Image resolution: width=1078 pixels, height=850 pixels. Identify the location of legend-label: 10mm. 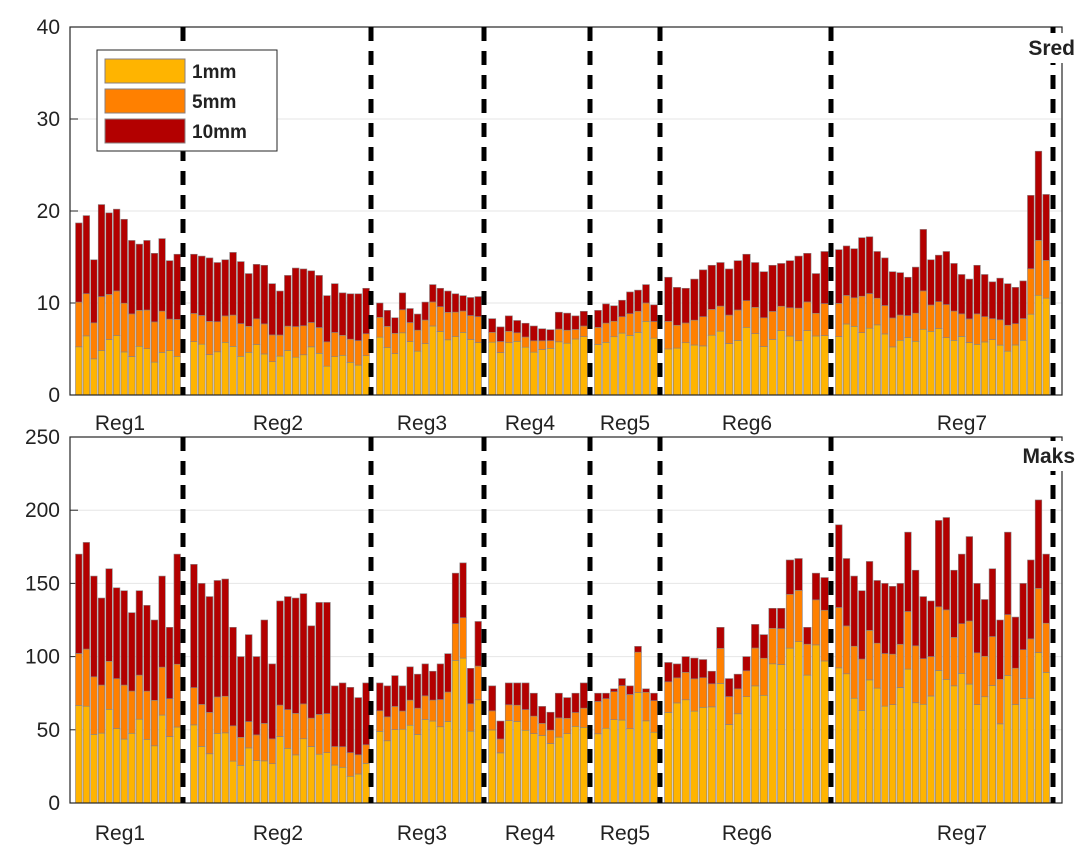
(219, 132).